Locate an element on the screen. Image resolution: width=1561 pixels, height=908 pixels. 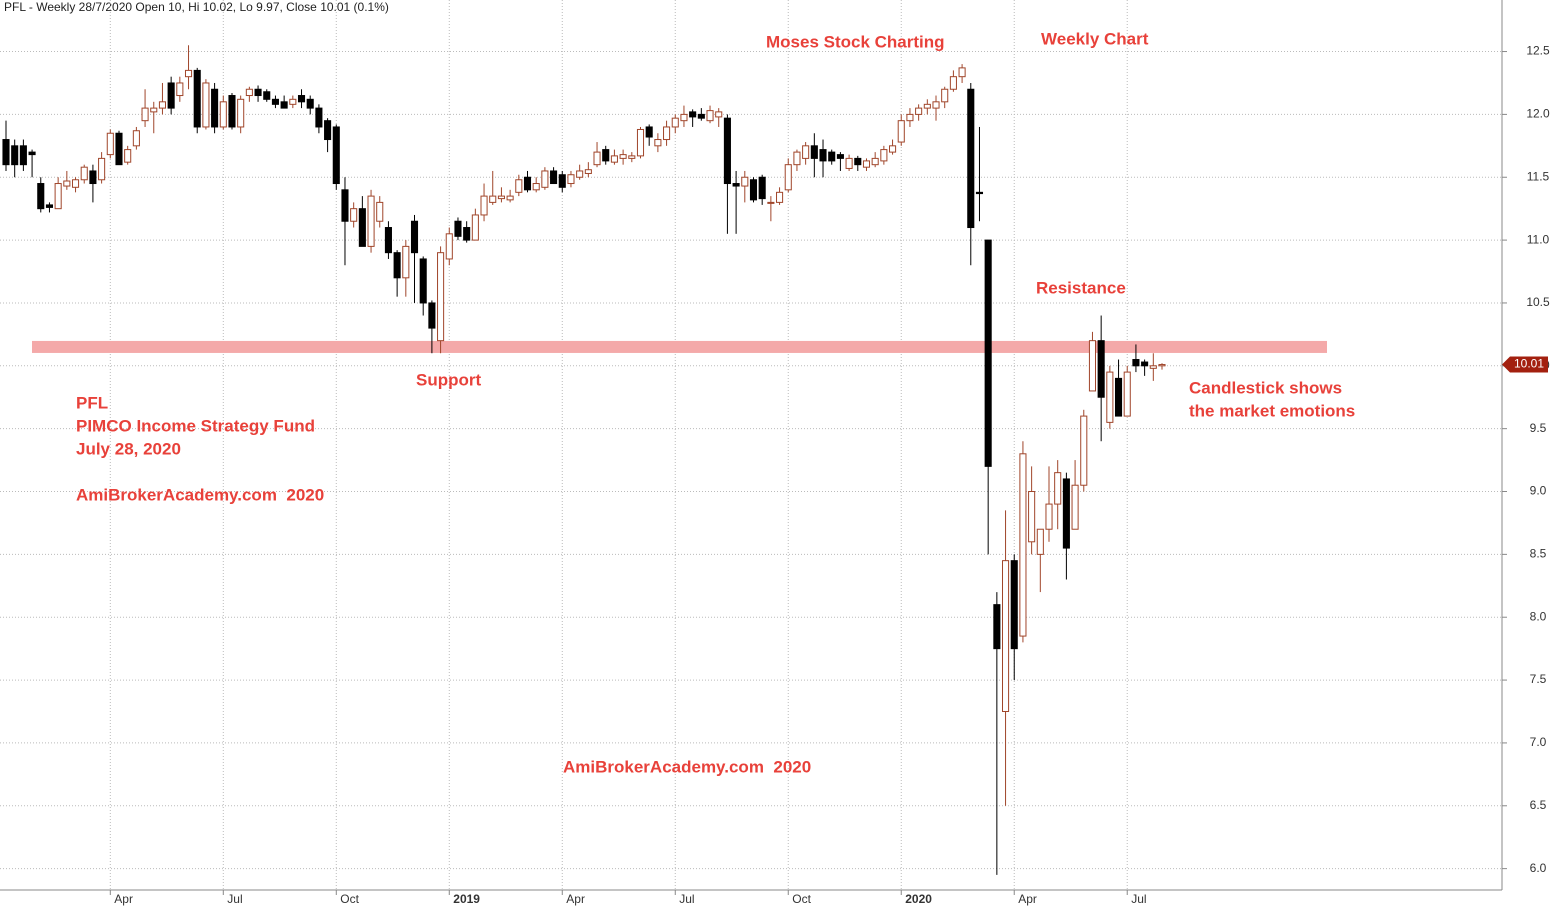
y-tick-label: 12.5 is located at coordinates (1538, 51).